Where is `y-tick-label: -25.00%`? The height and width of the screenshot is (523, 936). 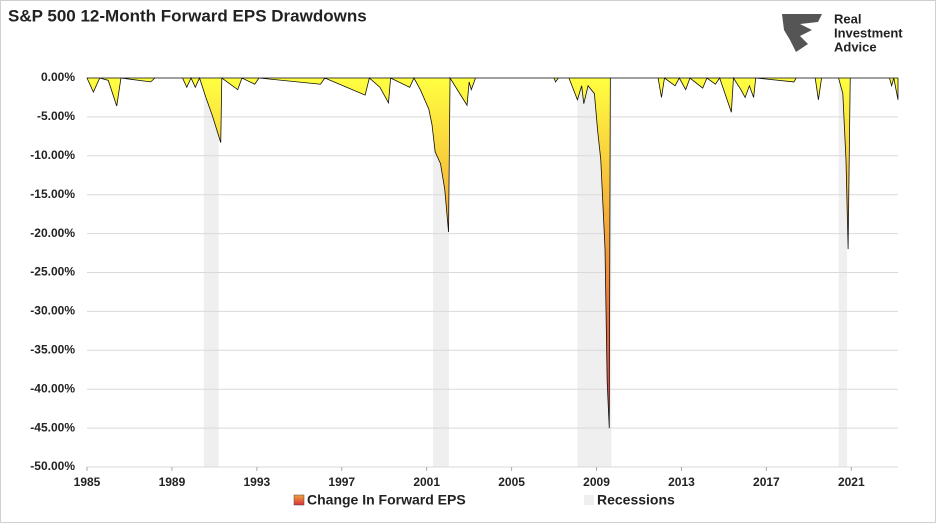 y-tick-label: -25.00% is located at coordinates (52, 272).